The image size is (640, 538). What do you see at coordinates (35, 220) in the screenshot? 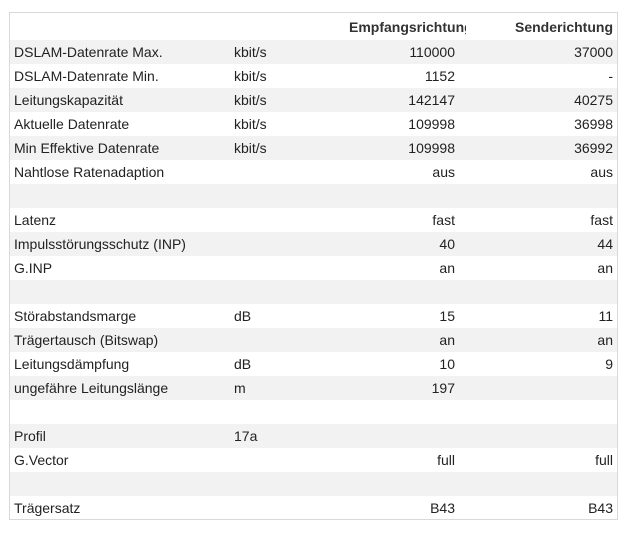
I see `row-label: Latenz` at bounding box center [35, 220].